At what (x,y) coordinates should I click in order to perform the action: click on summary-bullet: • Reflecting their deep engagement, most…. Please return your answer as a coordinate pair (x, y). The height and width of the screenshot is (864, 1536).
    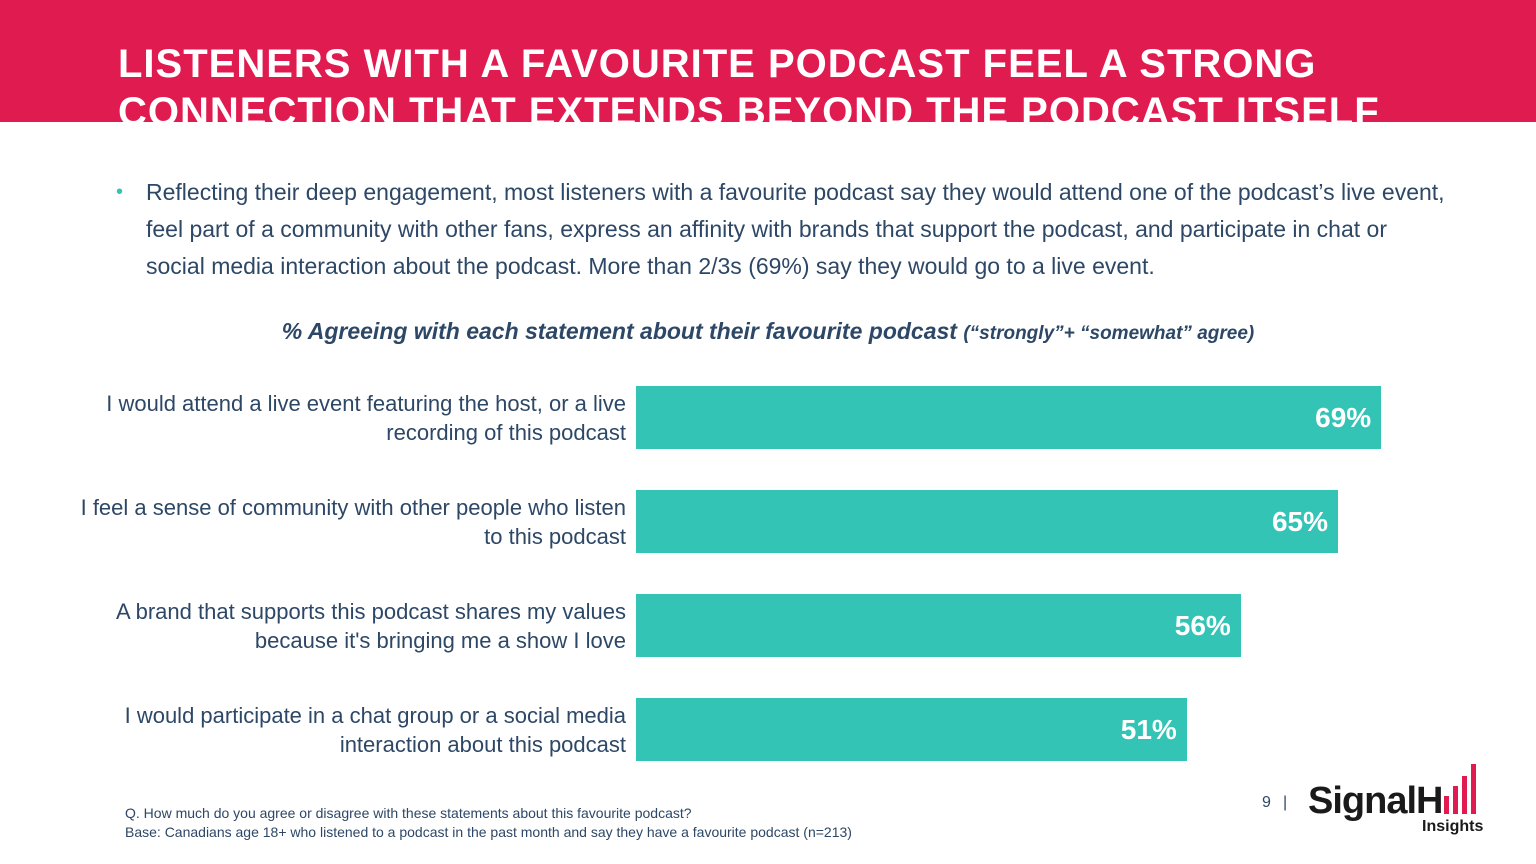
    Looking at the image, I should click on (781, 229).